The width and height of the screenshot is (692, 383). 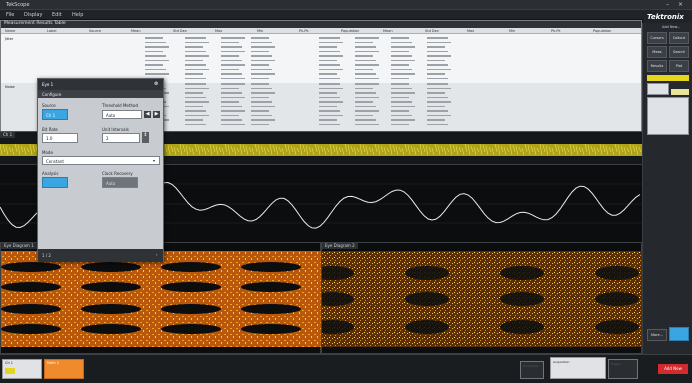 I want to click on dialog-header: Eye 1 ⊗, so click(x=100, y=84).